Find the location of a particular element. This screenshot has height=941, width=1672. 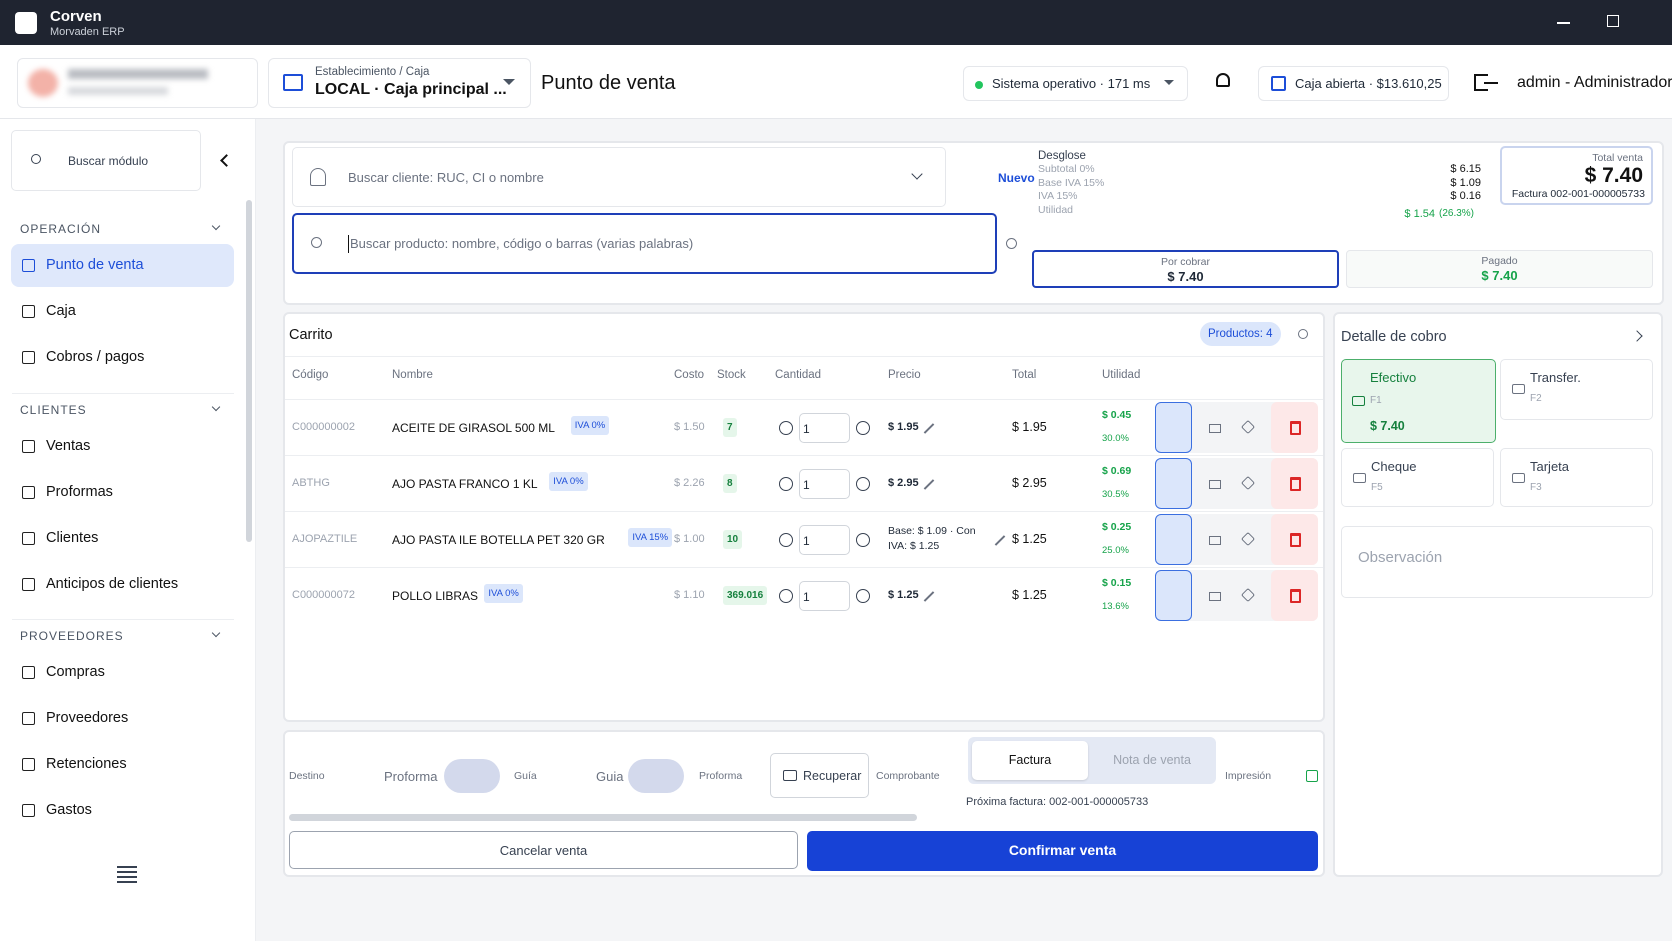

line-profit: $ 0.15 is located at coordinates (1117, 583).